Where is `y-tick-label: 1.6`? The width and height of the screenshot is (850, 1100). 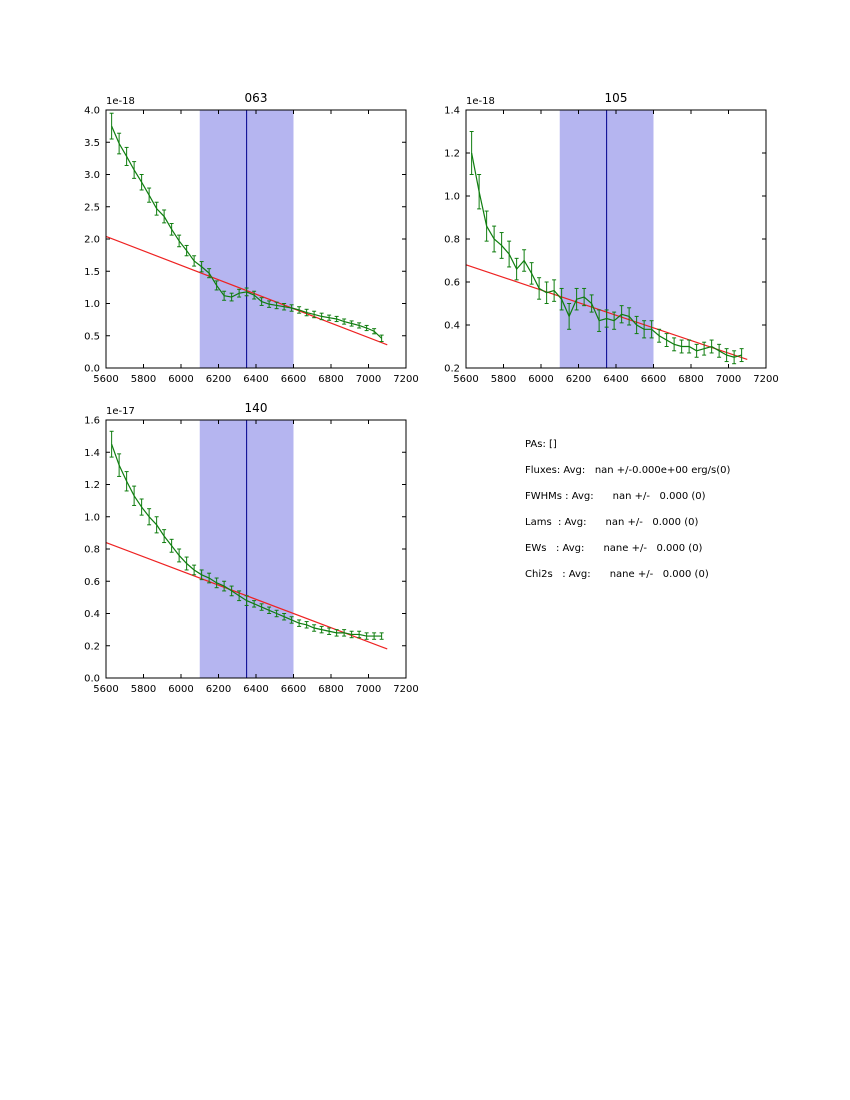 y-tick-label: 1.6 is located at coordinates (92, 421).